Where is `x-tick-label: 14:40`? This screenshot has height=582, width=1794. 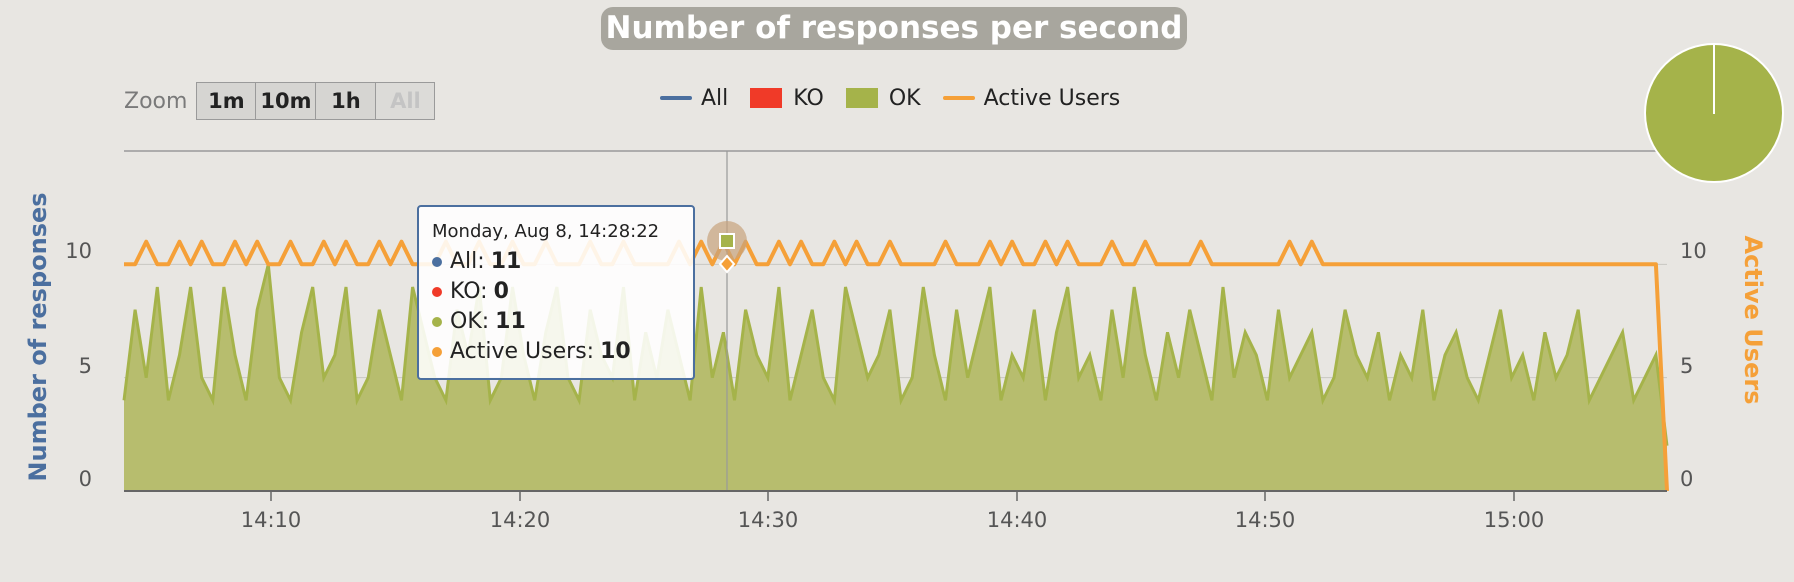 x-tick-label: 14:40 is located at coordinates (1017, 520).